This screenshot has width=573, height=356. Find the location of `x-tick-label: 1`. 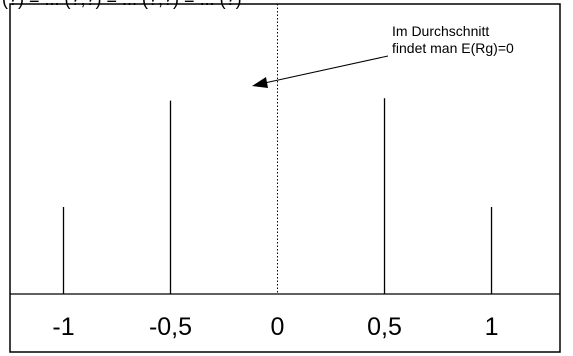

x-tick-label: 1 is located at coordinates (492, 327).